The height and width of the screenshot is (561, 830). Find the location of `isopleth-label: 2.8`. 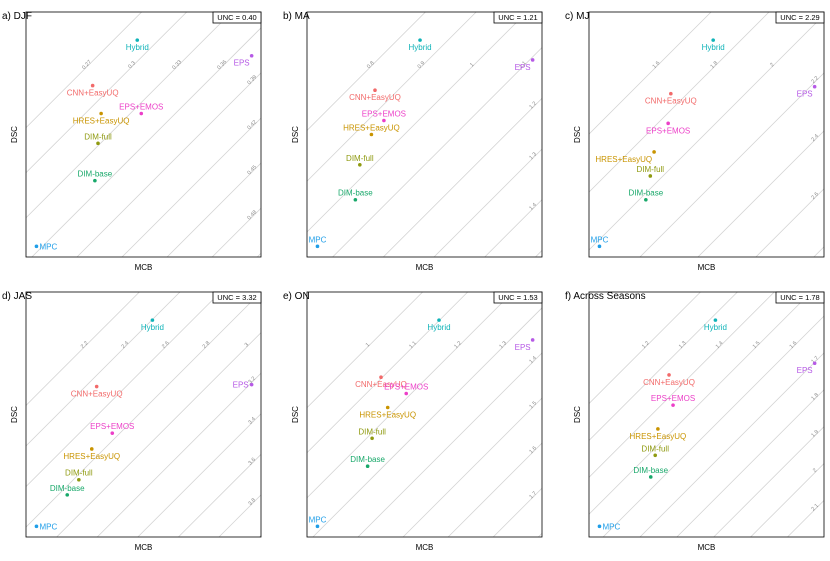

isopleth-label: 2.8 is located at coordinates (207, 345).